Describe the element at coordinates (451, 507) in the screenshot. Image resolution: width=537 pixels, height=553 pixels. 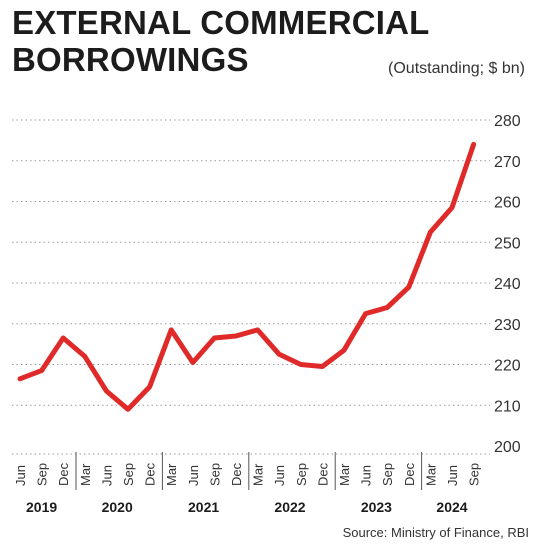
I see `year-label: 2024` at that location.